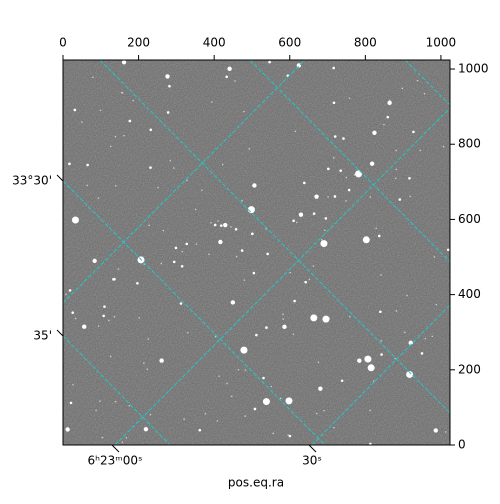 The image size is (500, 504). Describe the element at coordinates (365, 43) in the screenshot. I see `x-tick-label: 800` at that location.